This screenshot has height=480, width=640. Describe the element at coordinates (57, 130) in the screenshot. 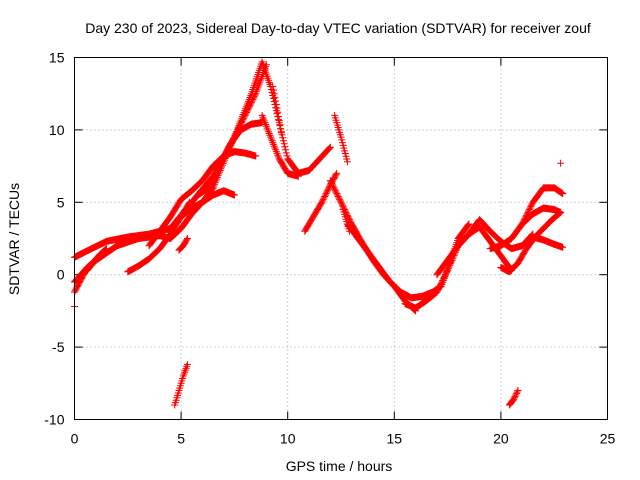

I see `y-tick-label: 10` at that location.